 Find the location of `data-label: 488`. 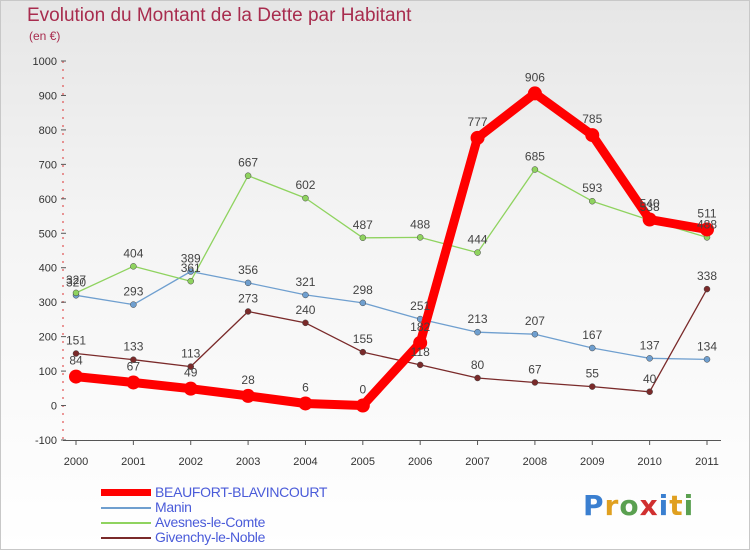

data-label: 488 is located at coordinates (707, 224).